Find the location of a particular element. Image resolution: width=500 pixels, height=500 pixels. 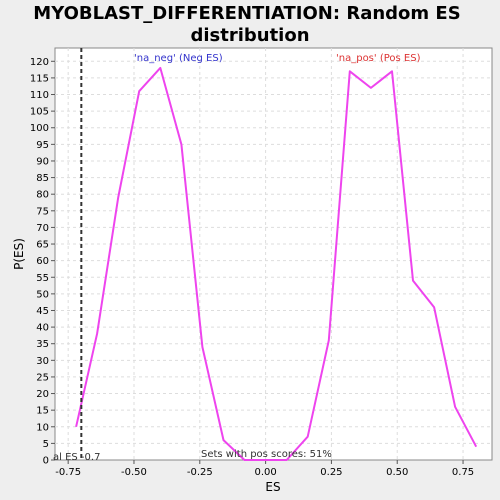

y-tick-label: 120 is located at coordinates (39, 62).